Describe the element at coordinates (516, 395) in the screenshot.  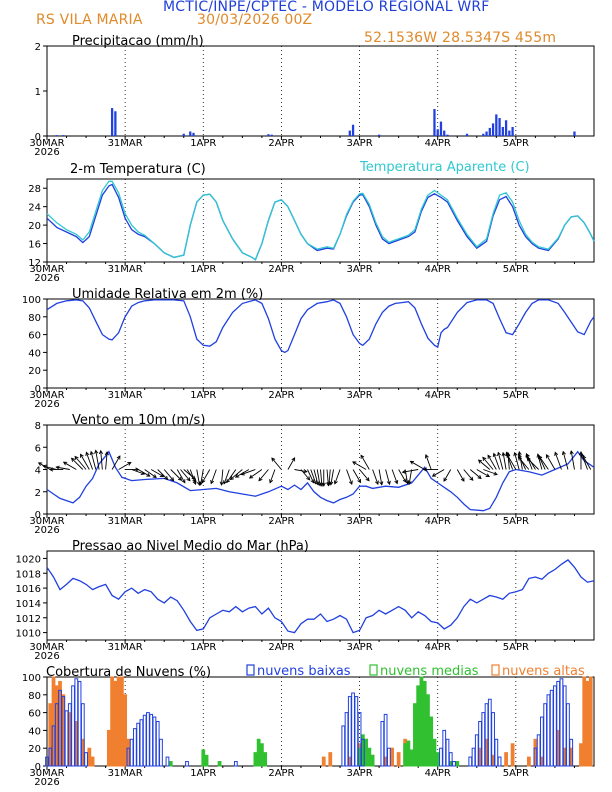
I see `humidity-x-tick-label: 5APR` at that location.